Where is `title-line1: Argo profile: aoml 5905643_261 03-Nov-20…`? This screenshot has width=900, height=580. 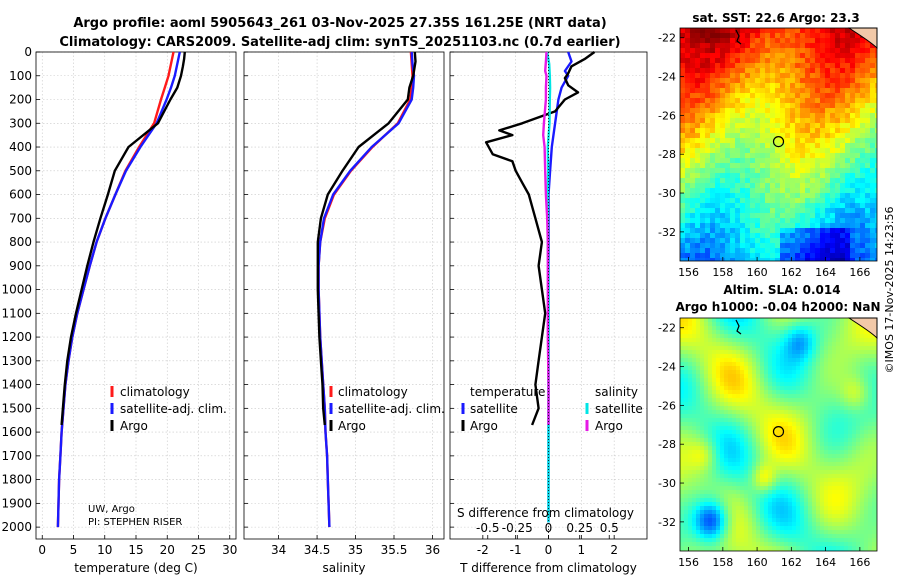 title-line1: Argo profile: aoml 5905643_261 03-Nov-20… is located at coordinates (339, 23).